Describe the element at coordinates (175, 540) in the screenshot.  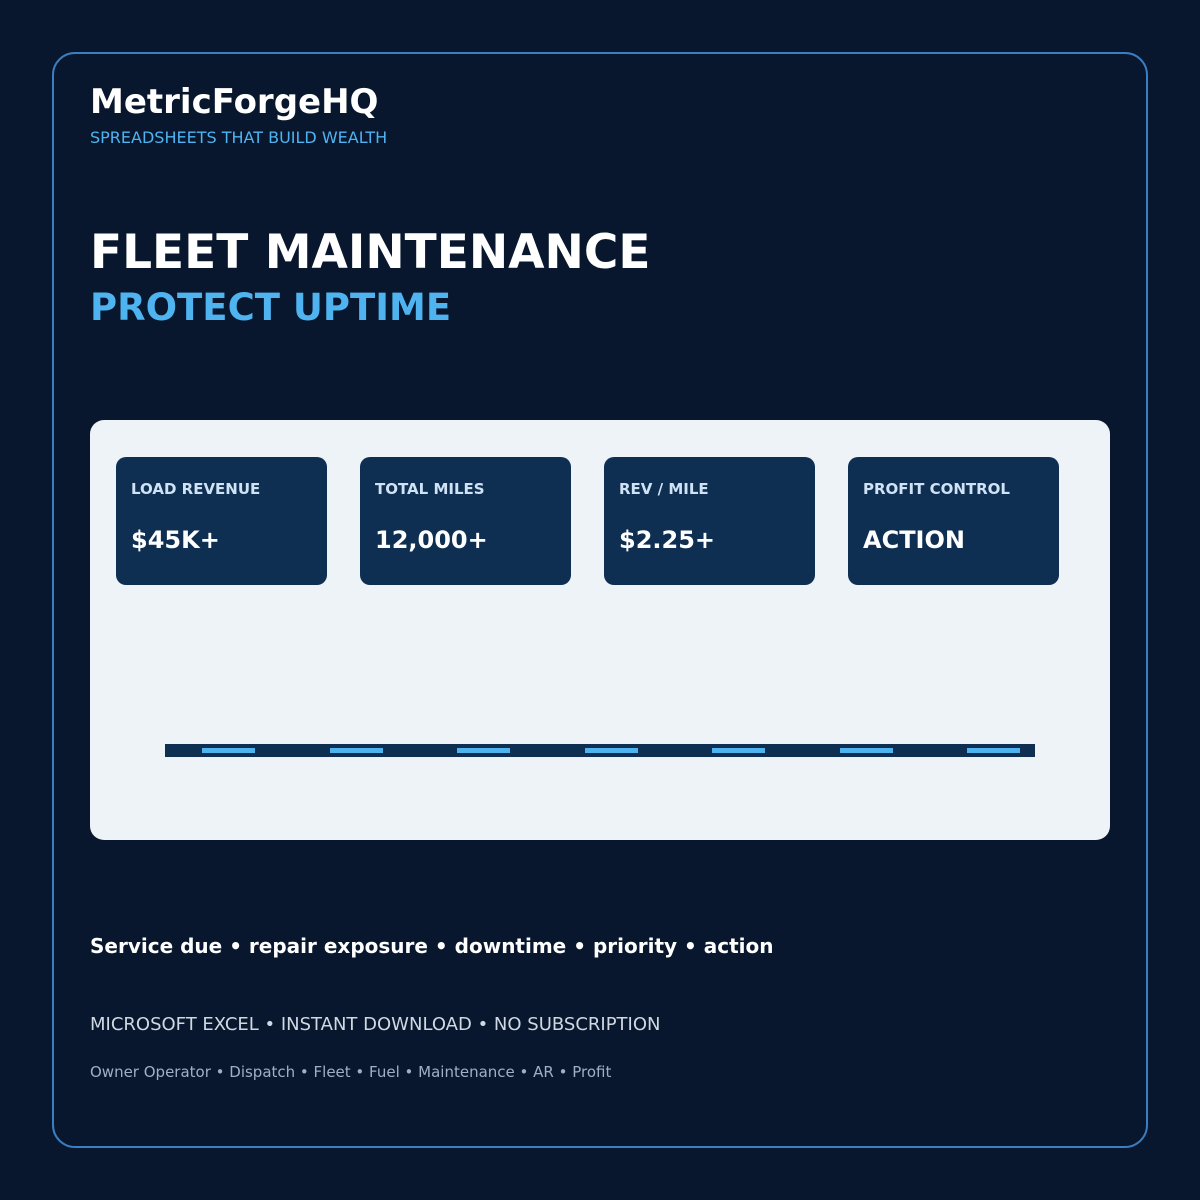
I see `card-value: $45K+` at that location.